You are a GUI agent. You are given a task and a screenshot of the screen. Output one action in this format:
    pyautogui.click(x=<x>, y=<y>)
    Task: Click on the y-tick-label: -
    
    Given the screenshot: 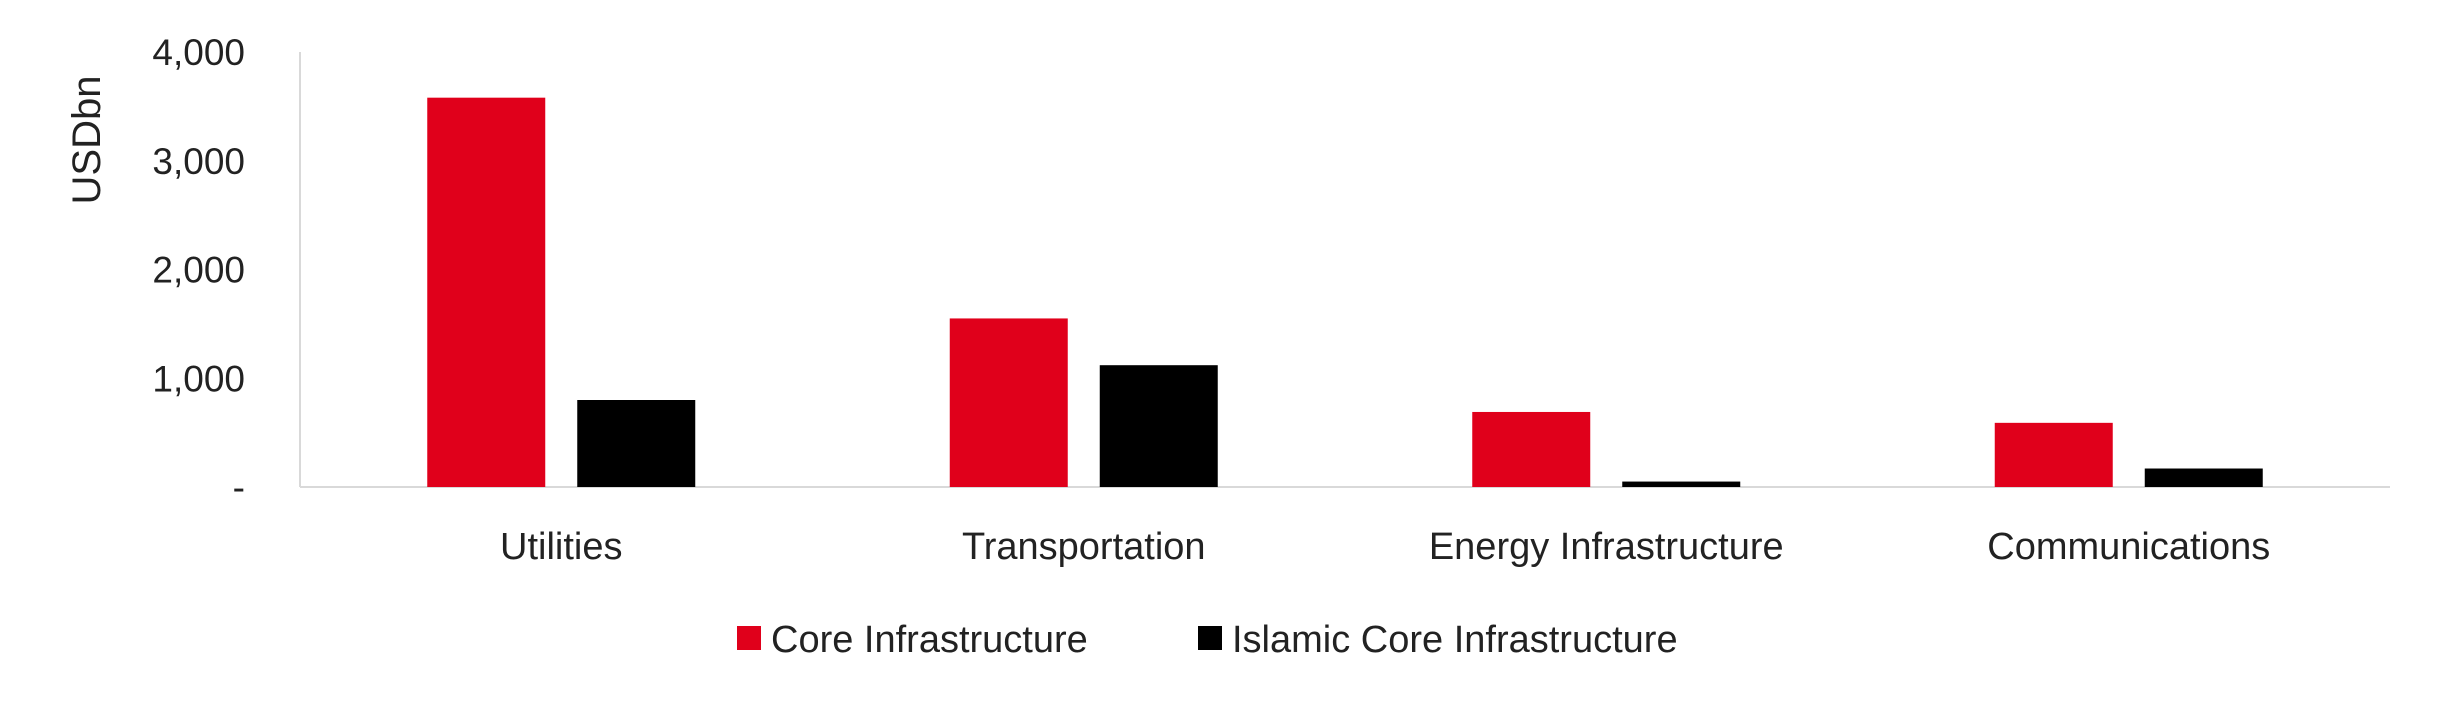 What is the action you would take?
    pyautogui.click(x=239, y=487)
    